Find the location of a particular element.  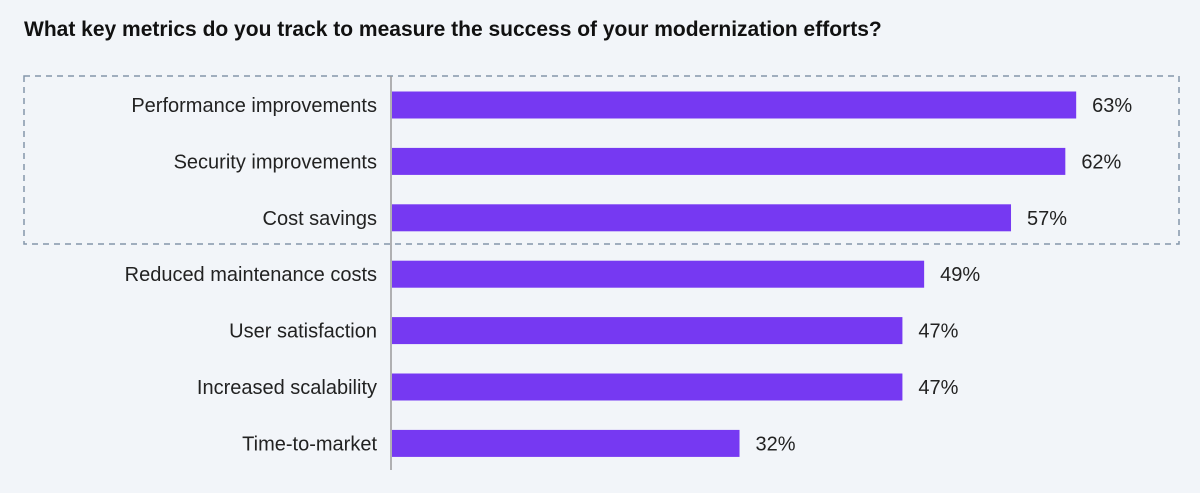

category-label: Performance improvements is located at coordinates (254, 106).